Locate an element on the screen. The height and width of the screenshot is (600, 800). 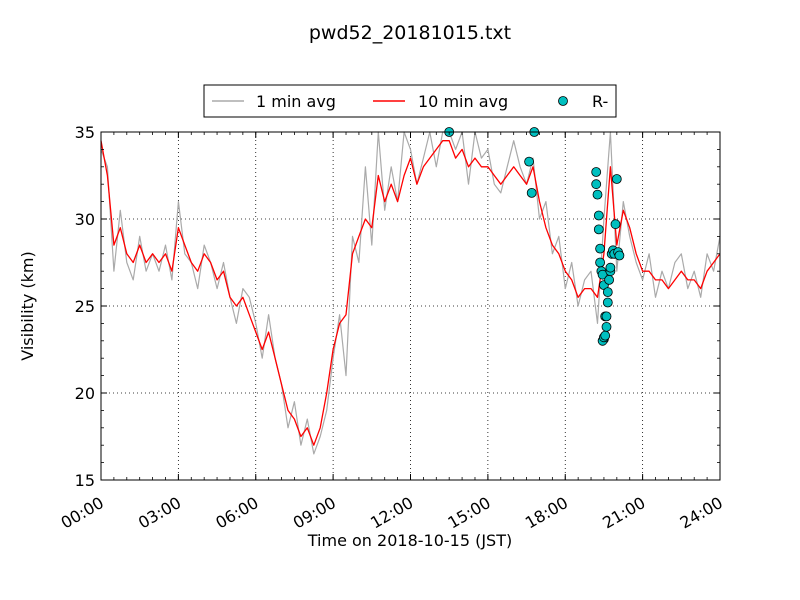
legend-frame is located at coordinates (410, 101).